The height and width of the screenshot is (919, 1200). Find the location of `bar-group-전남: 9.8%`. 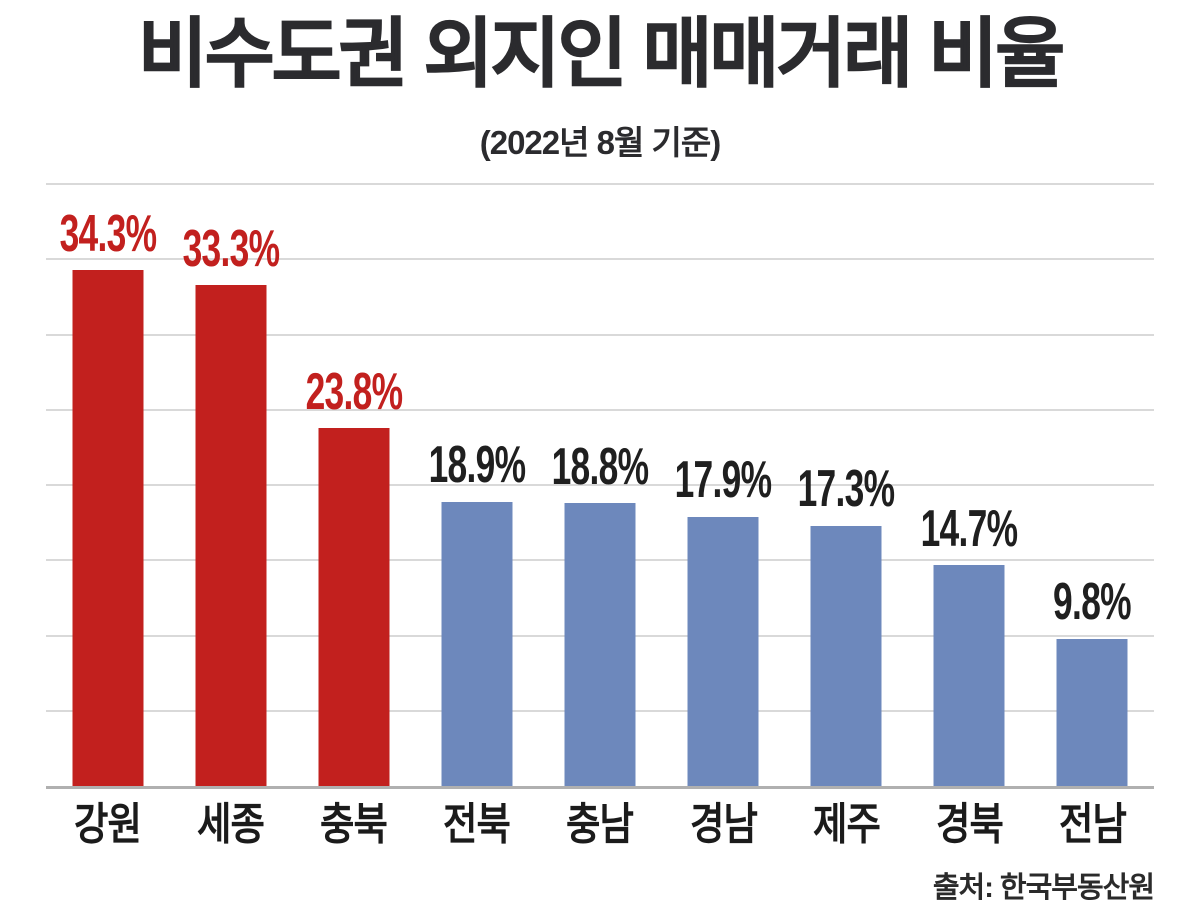

bar-group-전남: 9.8% is located at coordinates (1092, 485).